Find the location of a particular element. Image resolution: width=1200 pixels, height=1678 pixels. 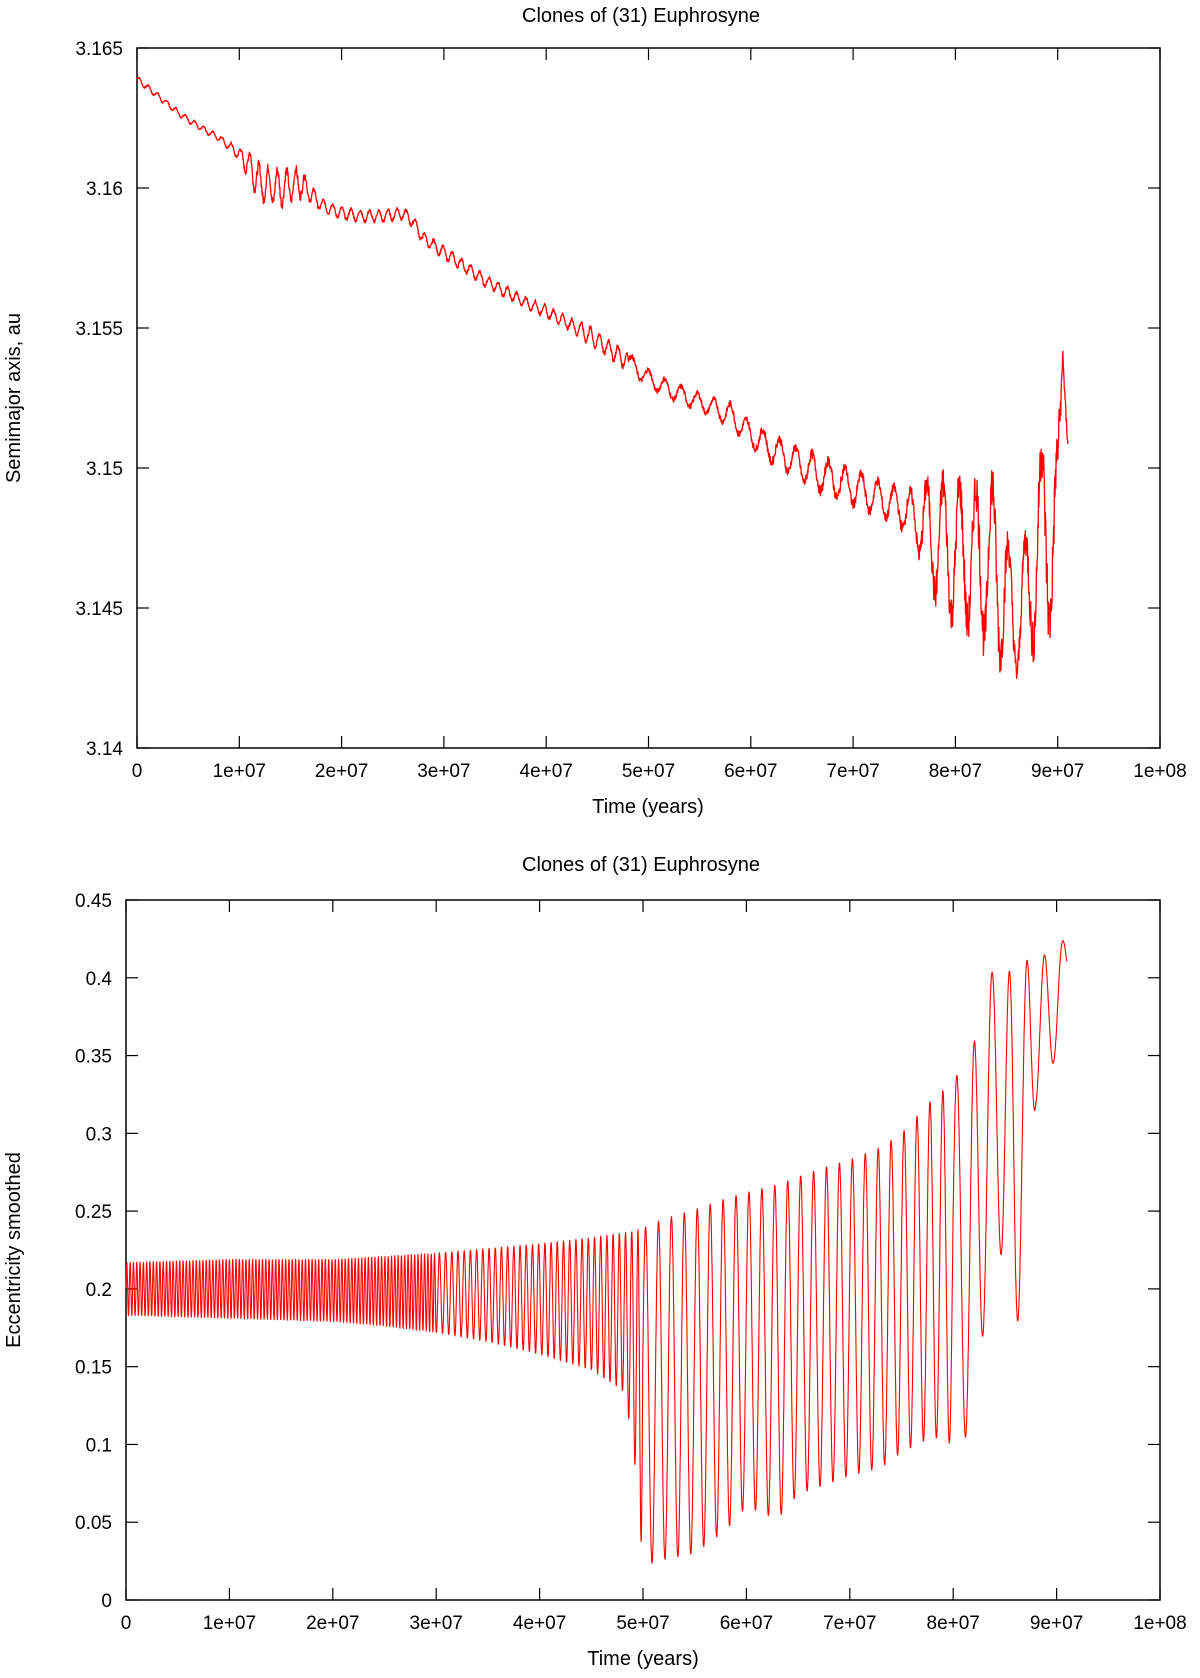

y-tick-label: 3.145 is located at coordinates (99, 609).